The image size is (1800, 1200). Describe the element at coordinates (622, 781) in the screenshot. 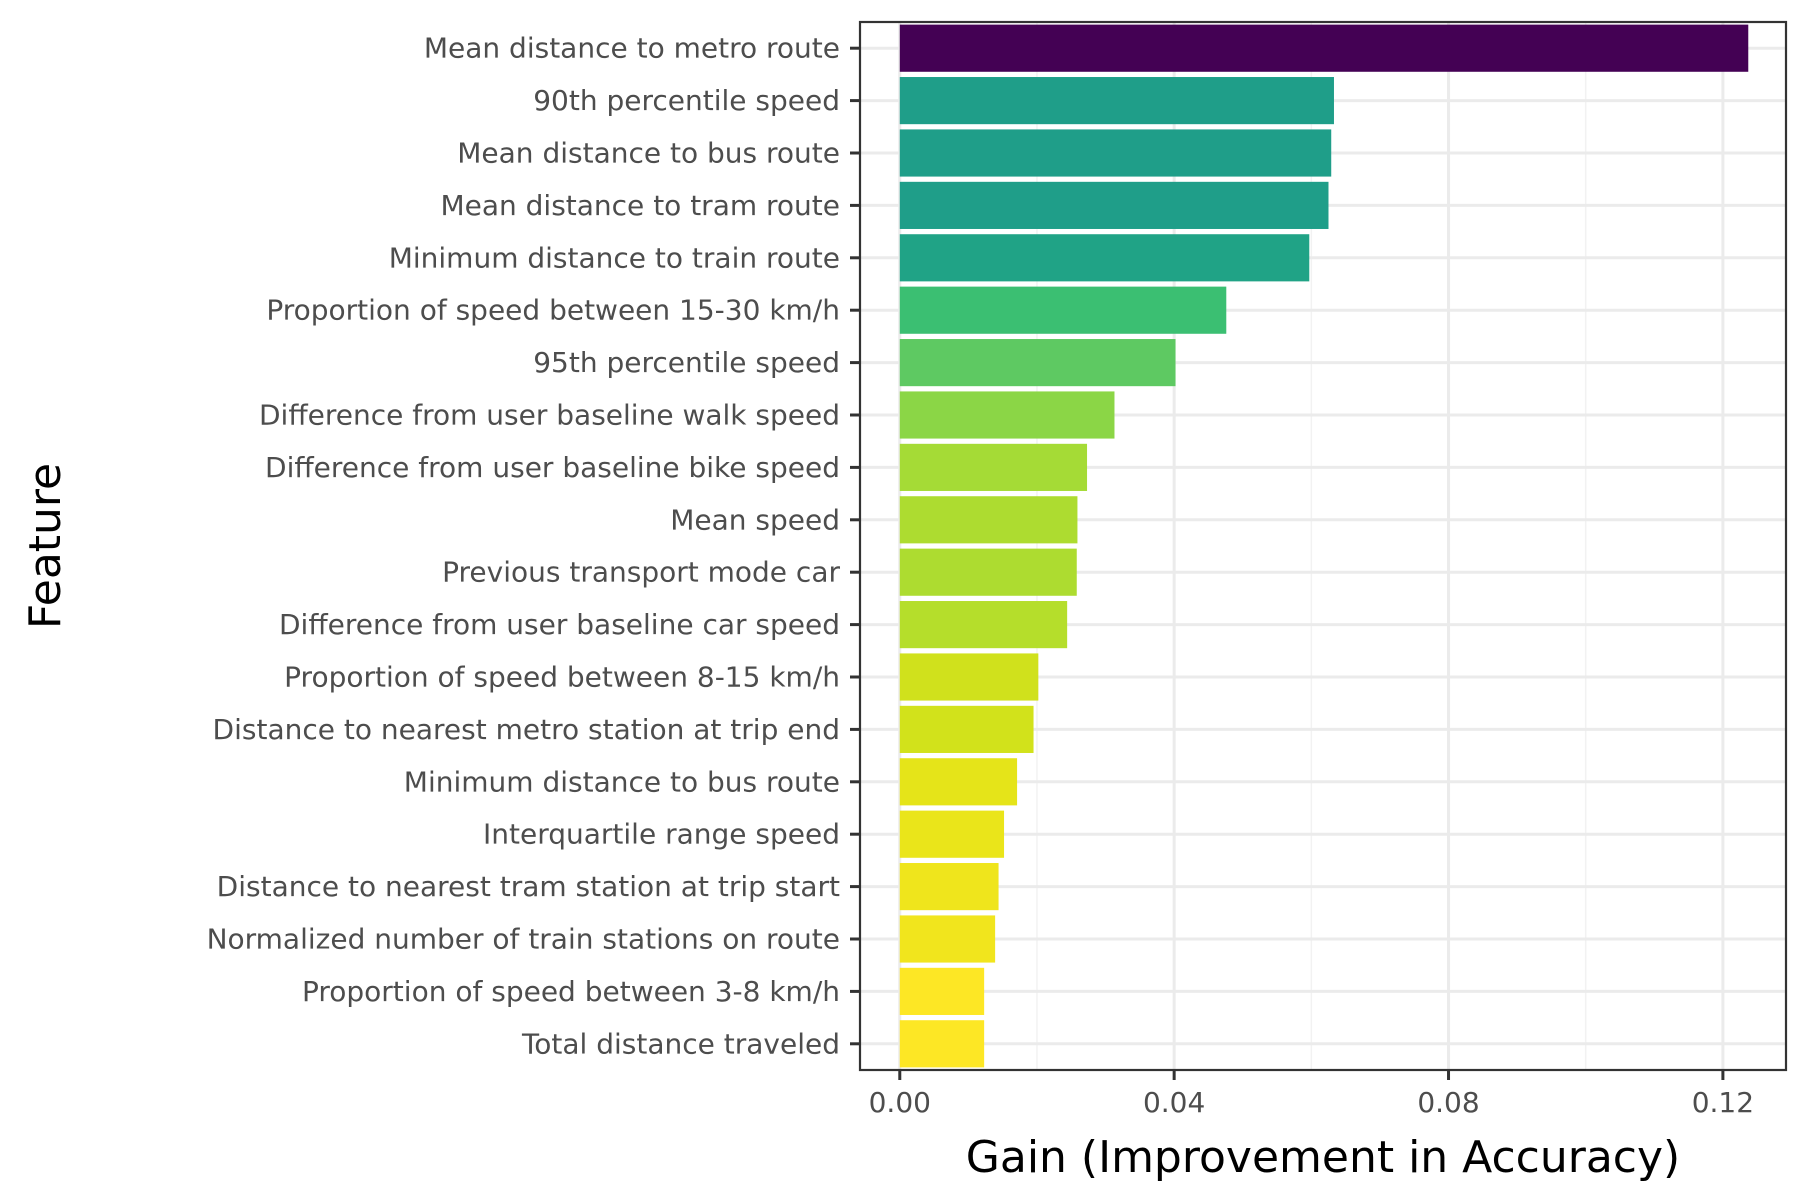

I see `y-tick-label: Minimum distance to bus route` at that location.